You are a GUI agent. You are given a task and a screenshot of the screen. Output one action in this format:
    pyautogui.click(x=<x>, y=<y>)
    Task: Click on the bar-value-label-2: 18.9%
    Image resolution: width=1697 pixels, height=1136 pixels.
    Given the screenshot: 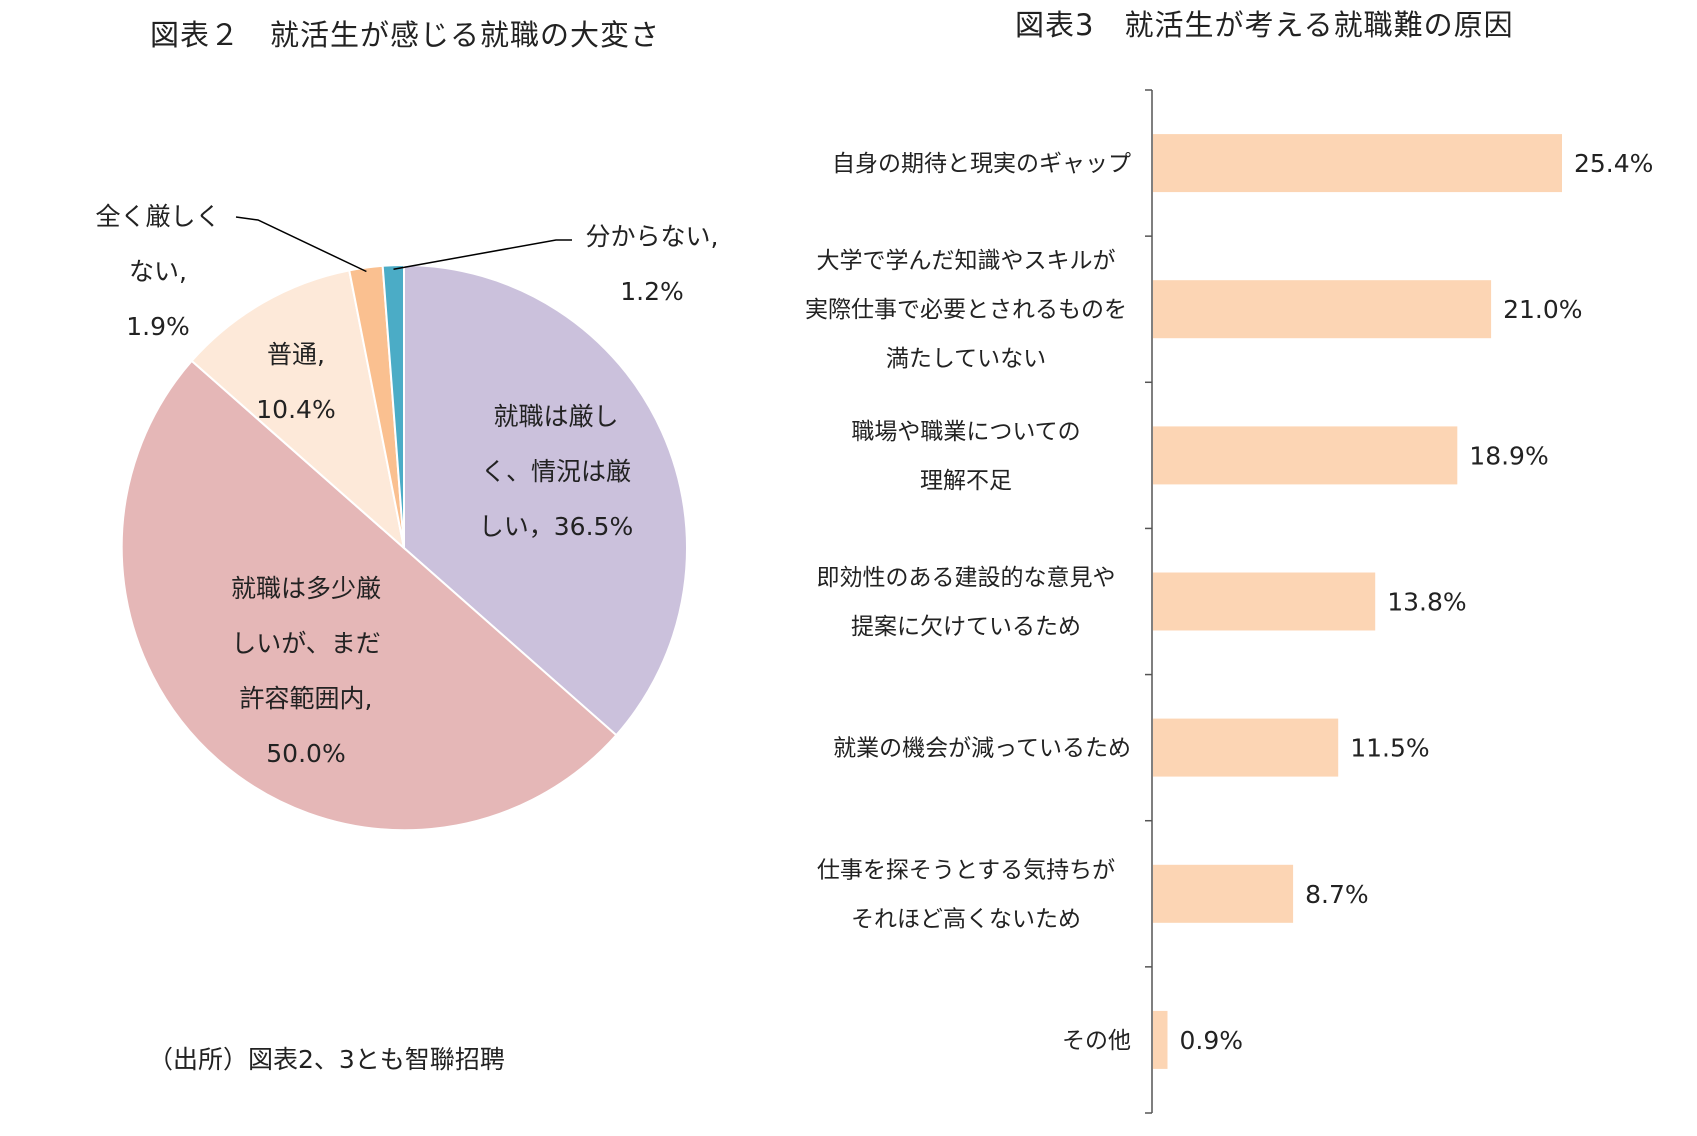 What is the action you would take?
    pyautogui.click(x=1508, y=455)
    